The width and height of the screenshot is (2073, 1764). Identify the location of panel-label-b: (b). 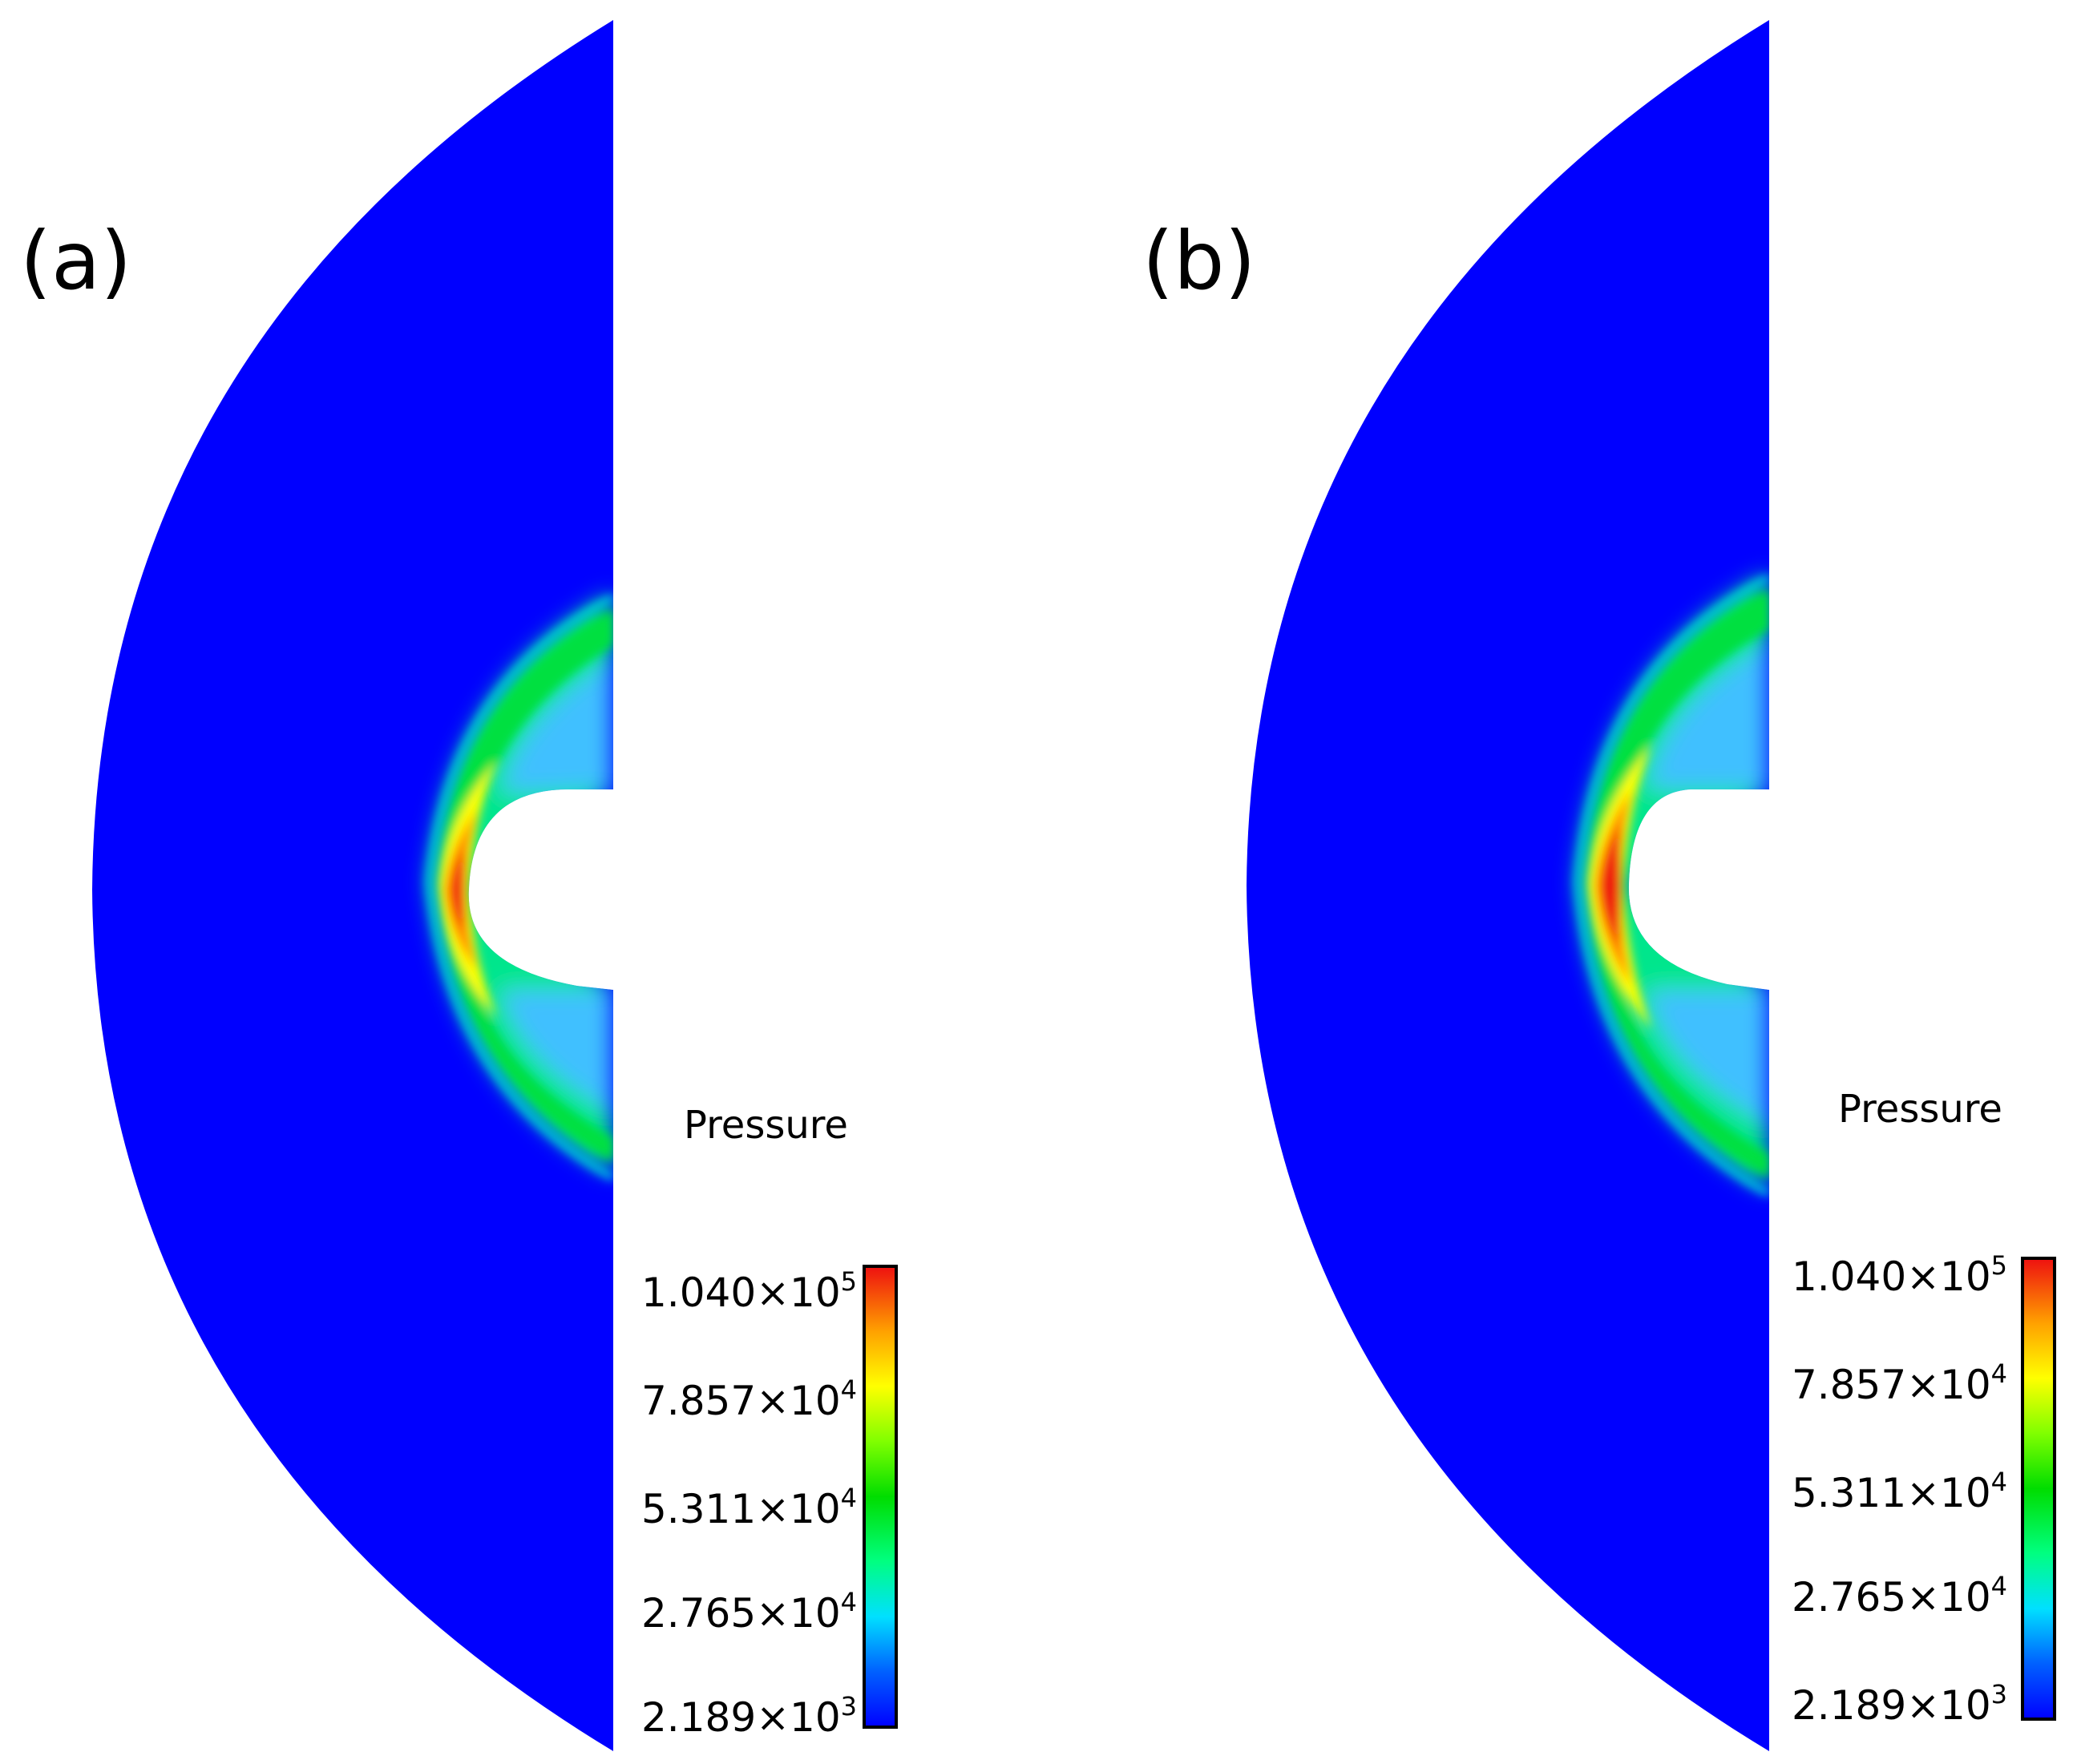
(1199, 261).